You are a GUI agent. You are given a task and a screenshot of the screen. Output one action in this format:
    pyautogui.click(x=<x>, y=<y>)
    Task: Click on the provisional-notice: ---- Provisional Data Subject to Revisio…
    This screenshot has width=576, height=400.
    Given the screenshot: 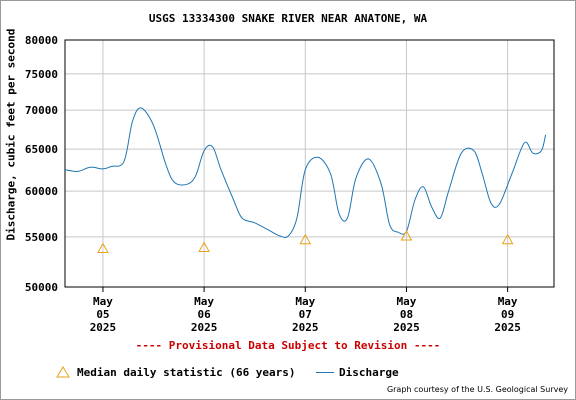 What is the action you would take?
    pyautogui.click(x=288, y=345)
    